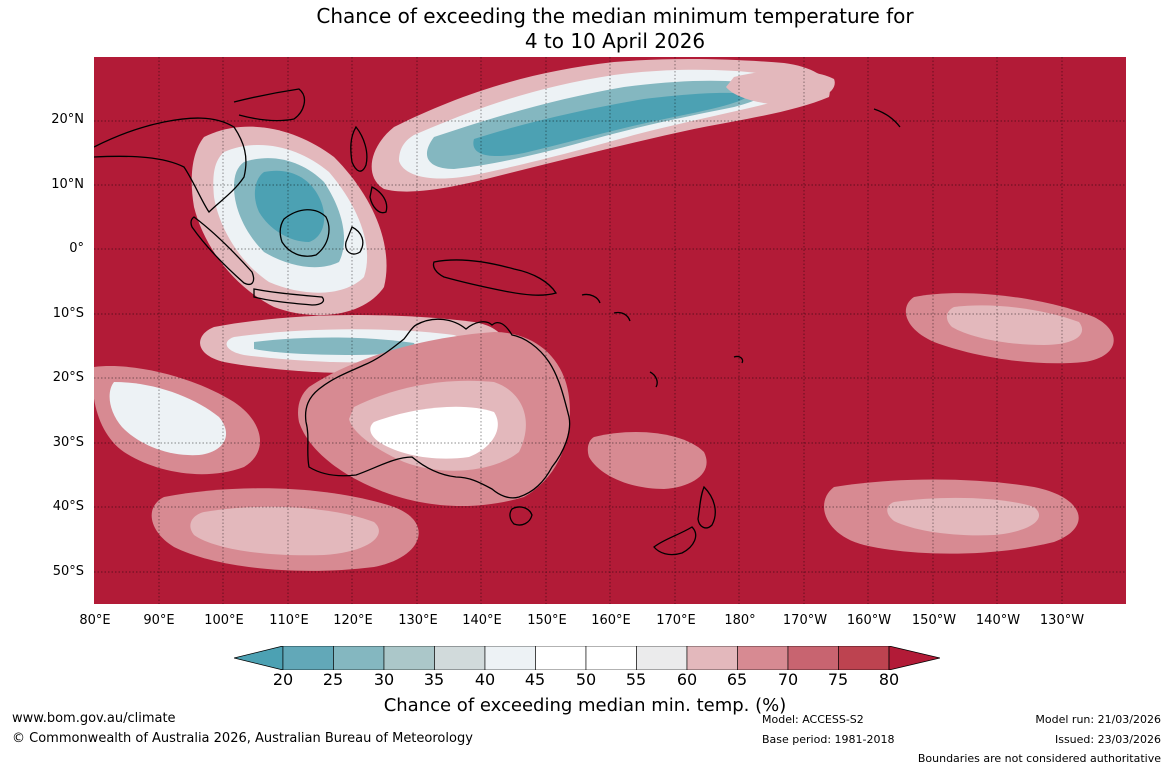  What do you see at coordinates (737, 679) in the screenshot?
I see `colorbar-tick-65: 65` at bounding box center [737, 679].